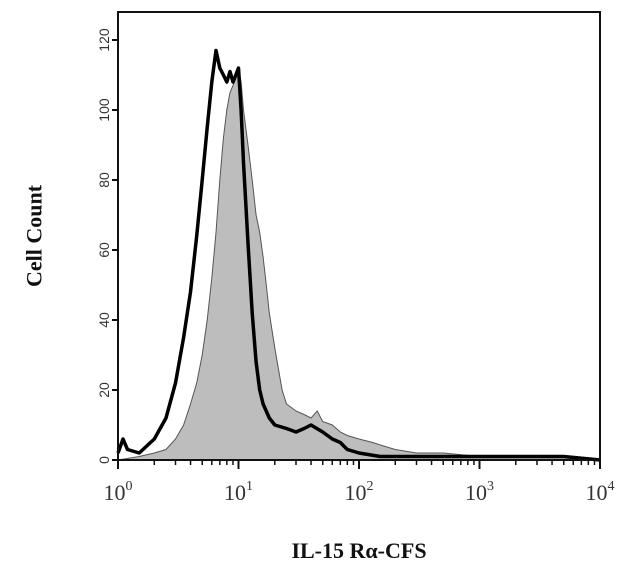  Describe the element at coordinates (358, 550) in the screenshot. I see `x-axis-label: IL-15 Rα-CFS` at that location.